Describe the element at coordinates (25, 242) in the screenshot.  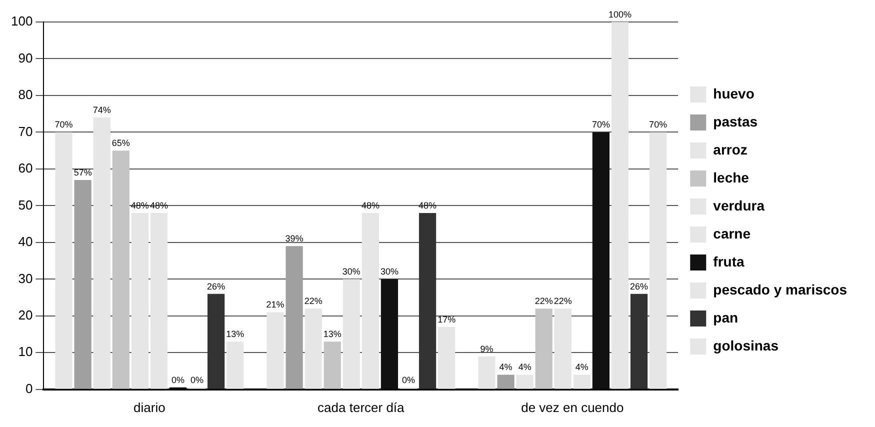
I see `y-tick-label: 40` at that location.